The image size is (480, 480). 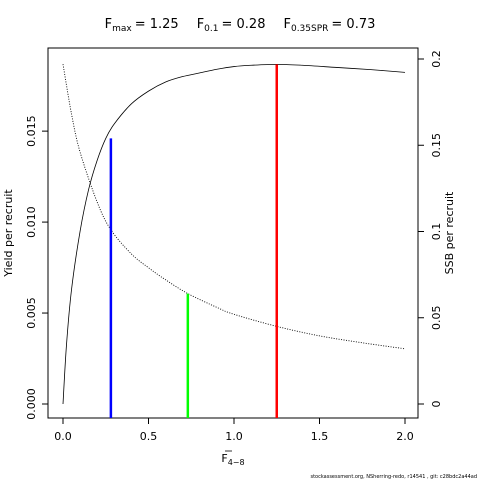 I want to click on y-axis-left-title: Yield per recruit, so click(x=8, y=233).